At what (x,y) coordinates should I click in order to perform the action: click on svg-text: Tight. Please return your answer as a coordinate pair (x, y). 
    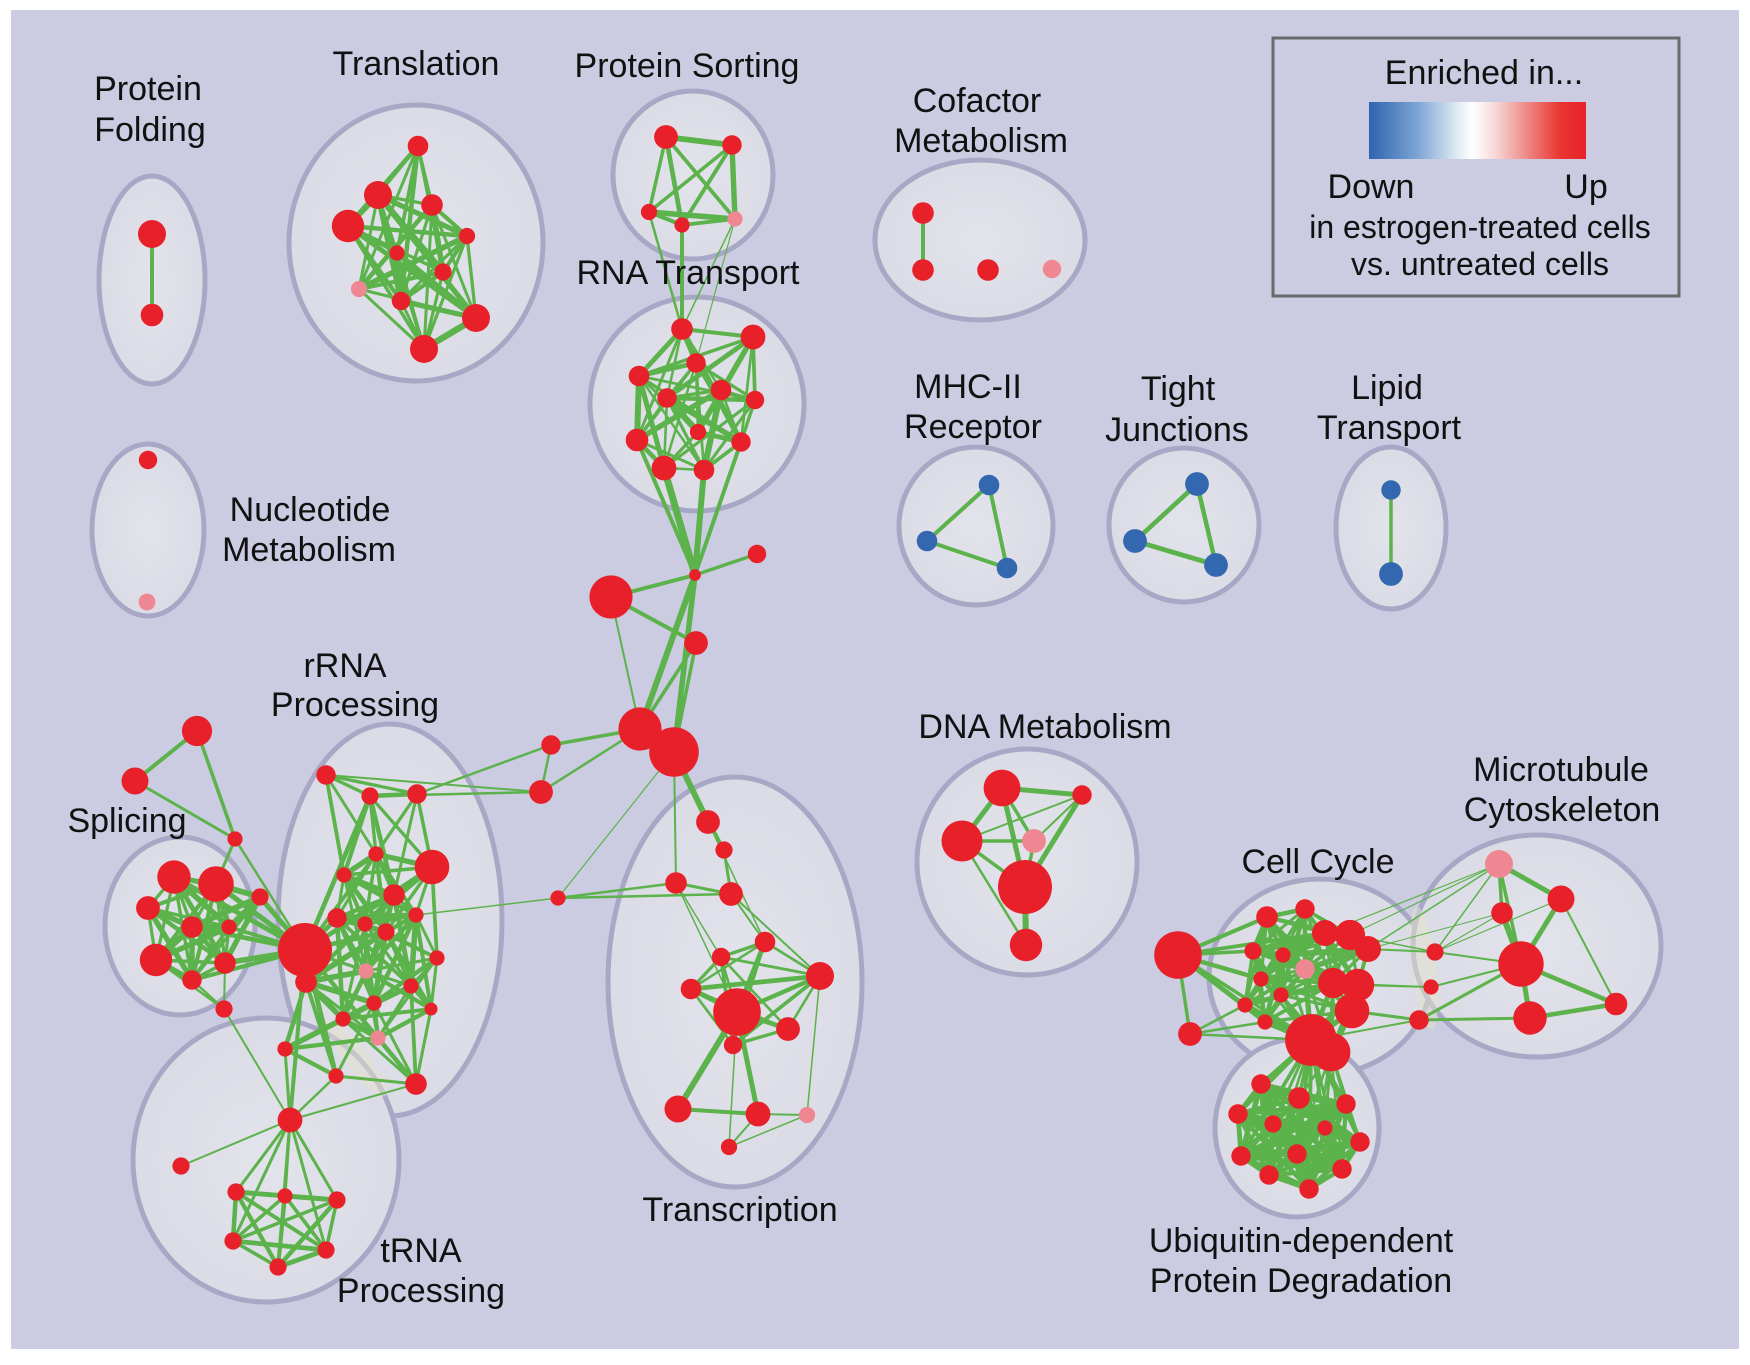
    Looking at the image, I should click on (1178, 389).